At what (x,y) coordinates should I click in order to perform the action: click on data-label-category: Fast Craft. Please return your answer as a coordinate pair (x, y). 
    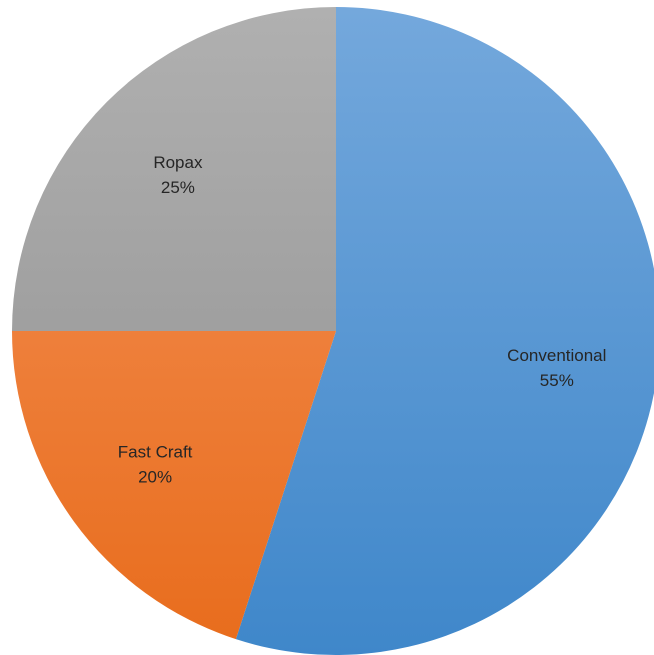
    Looking at the image, I should click on (155, 451).